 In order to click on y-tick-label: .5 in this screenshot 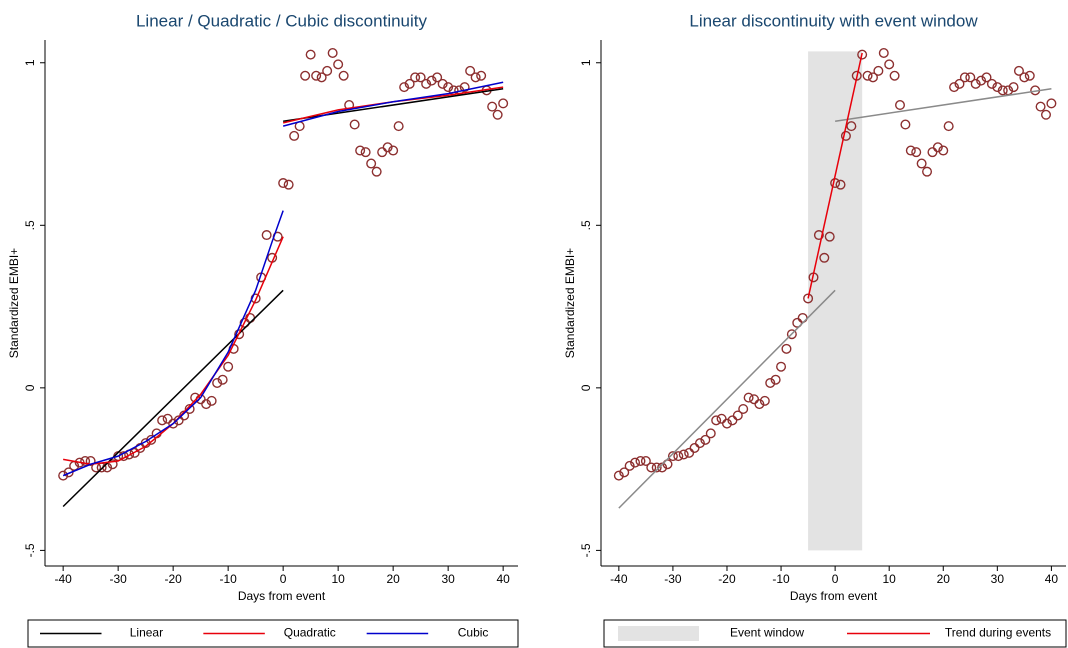, I will do `click(30, 225)`.